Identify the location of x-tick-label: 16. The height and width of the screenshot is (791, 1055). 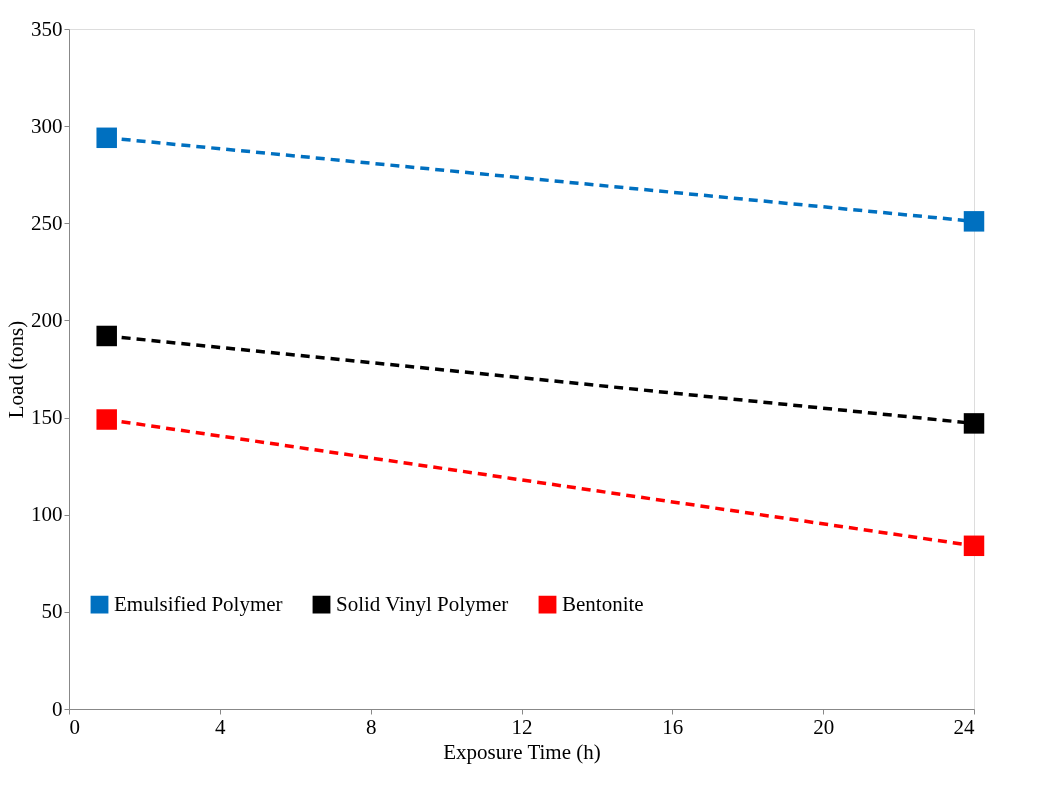
(673, 726).